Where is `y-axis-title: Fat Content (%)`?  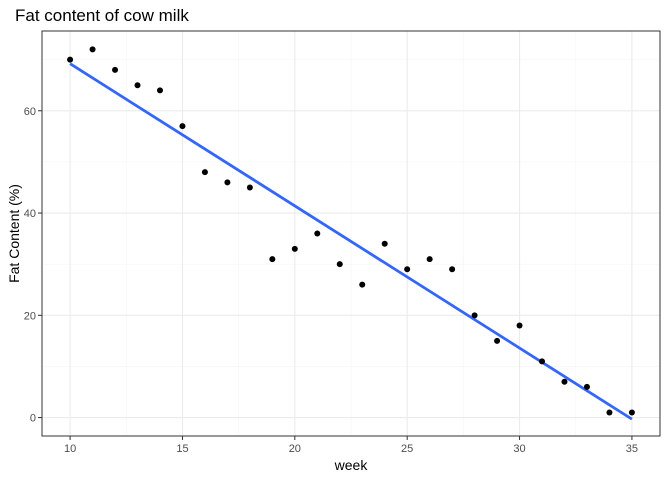
y-axis-title: Fat Content (%) is located at coordinates (14, 233).